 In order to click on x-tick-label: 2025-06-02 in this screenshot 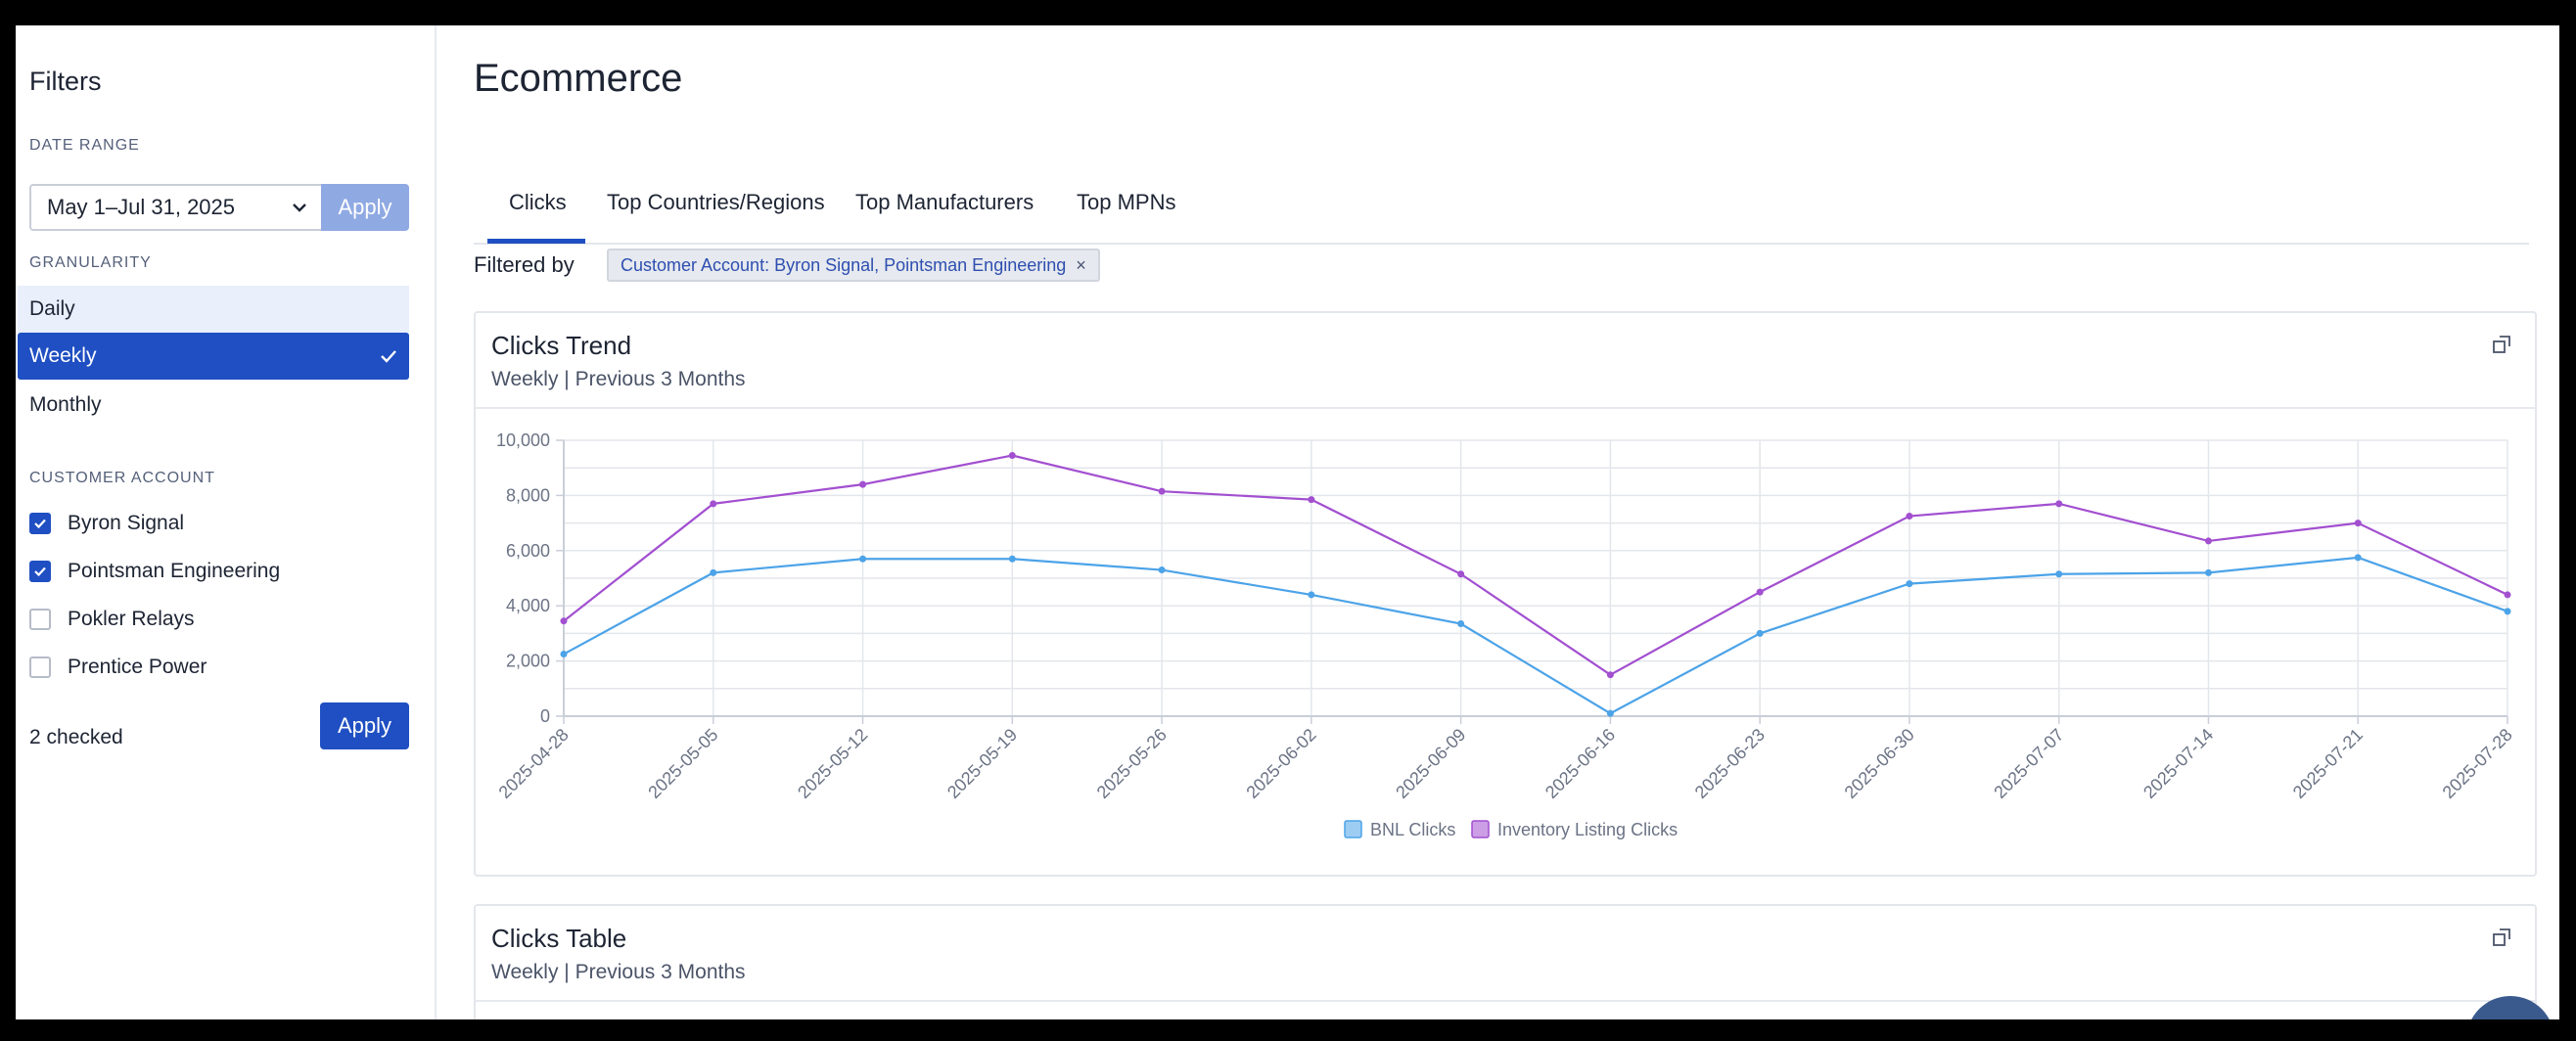, I will do `click(1280, 763)`.